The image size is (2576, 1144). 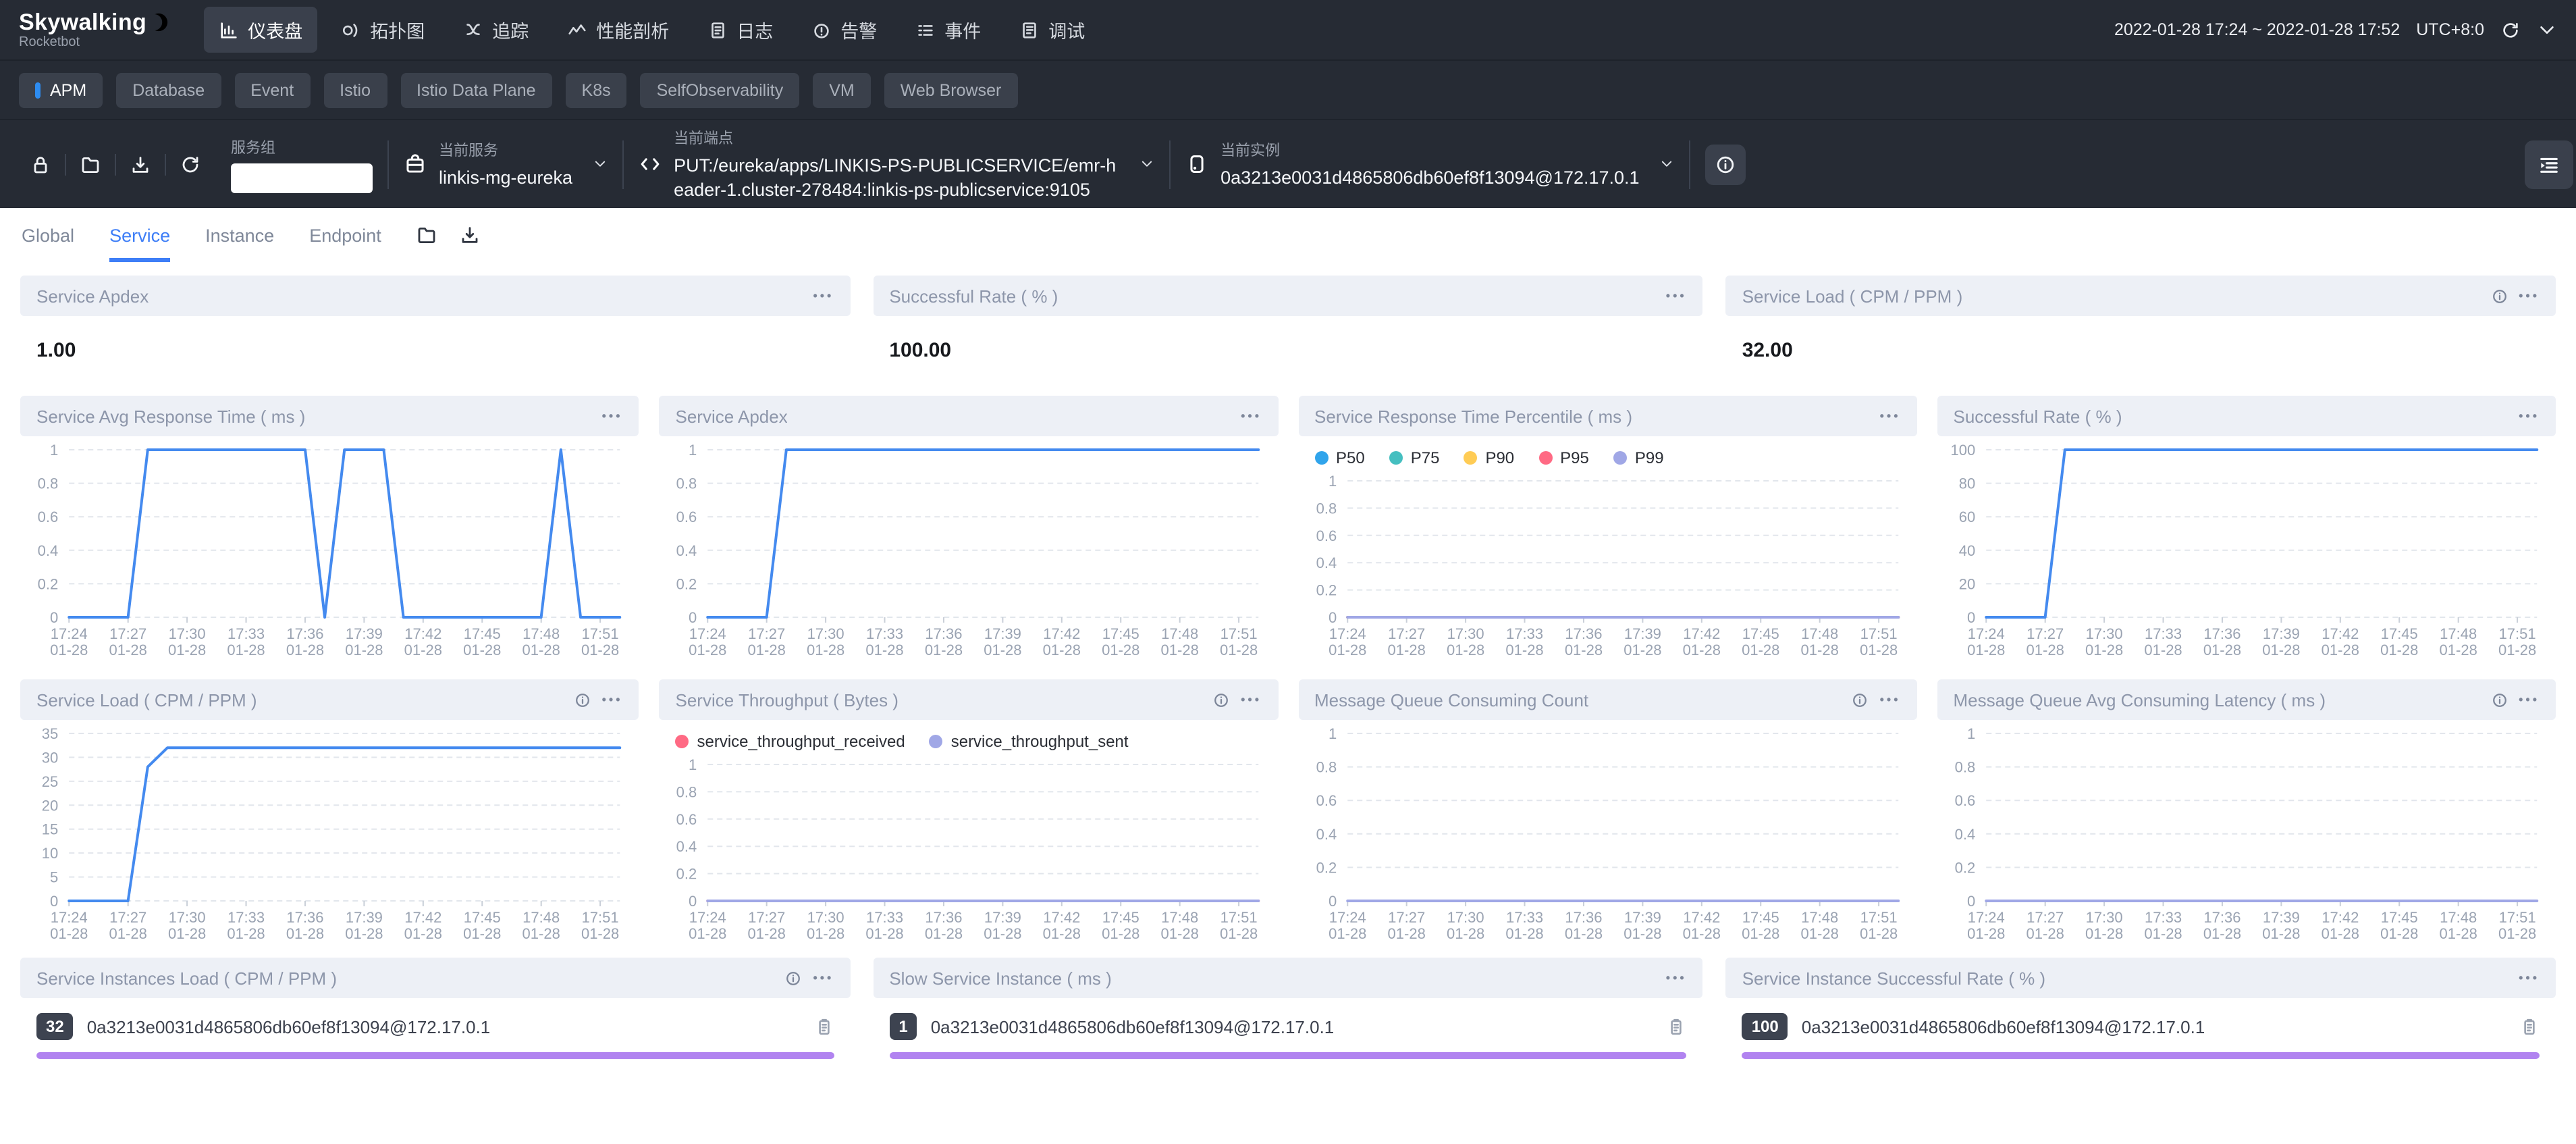 What do you see at coordinates (158, 21) in the screenshot?
I see `logo-swoosh-icon` at bounding box center [158, 21].